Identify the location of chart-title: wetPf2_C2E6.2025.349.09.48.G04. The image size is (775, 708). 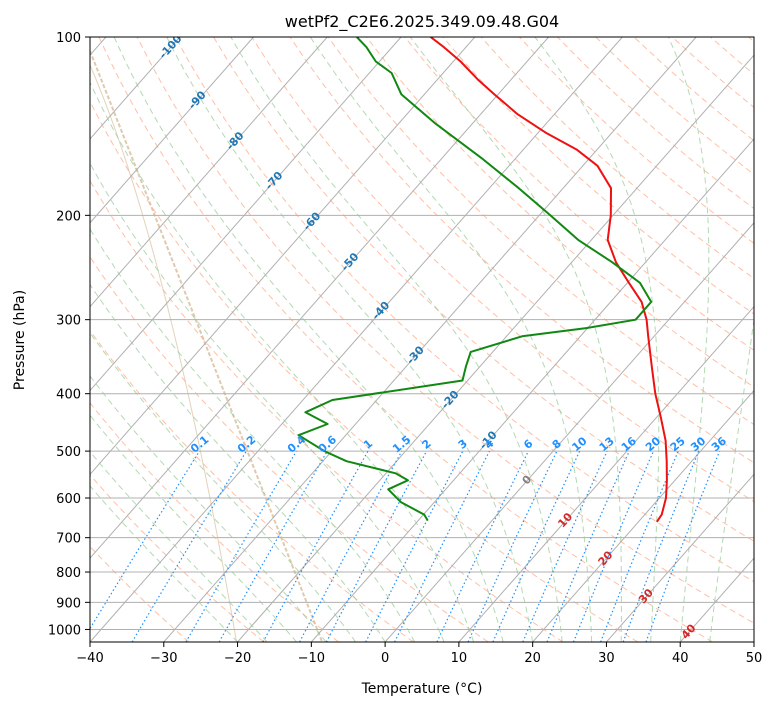
(422, 22).